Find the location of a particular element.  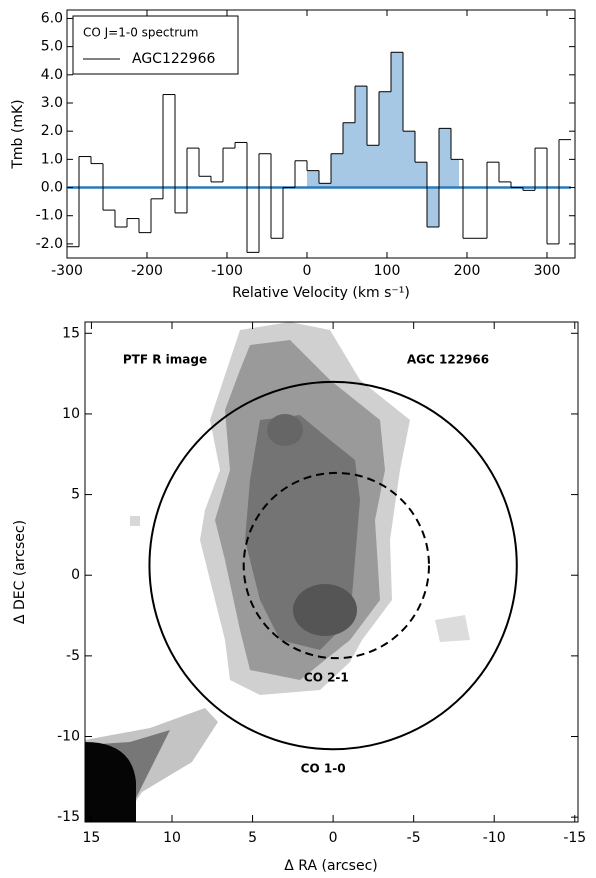

legend-title: CO J=1-0 spectrum is located at coordinates (140, 33).